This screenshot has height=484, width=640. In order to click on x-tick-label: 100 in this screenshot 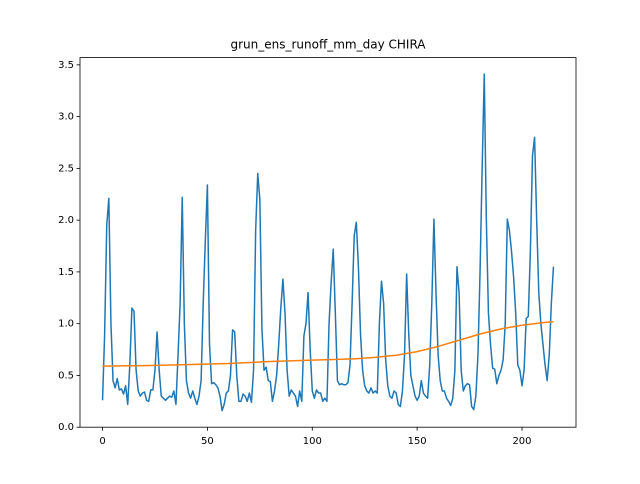, I will do `click(312, 441)`.